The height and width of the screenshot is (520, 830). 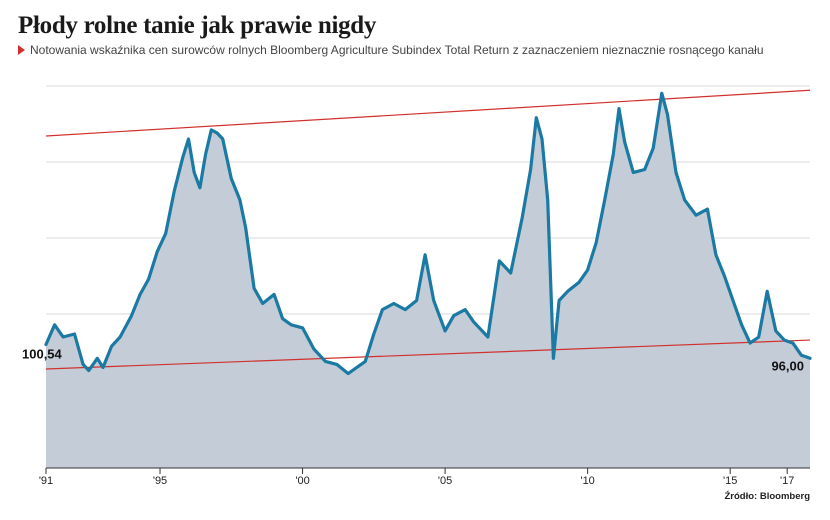 What do you see at coordinates (160, 481) in the screenshot?
I see `x-tick-label-1: '95` at bounding box center [160, 481].